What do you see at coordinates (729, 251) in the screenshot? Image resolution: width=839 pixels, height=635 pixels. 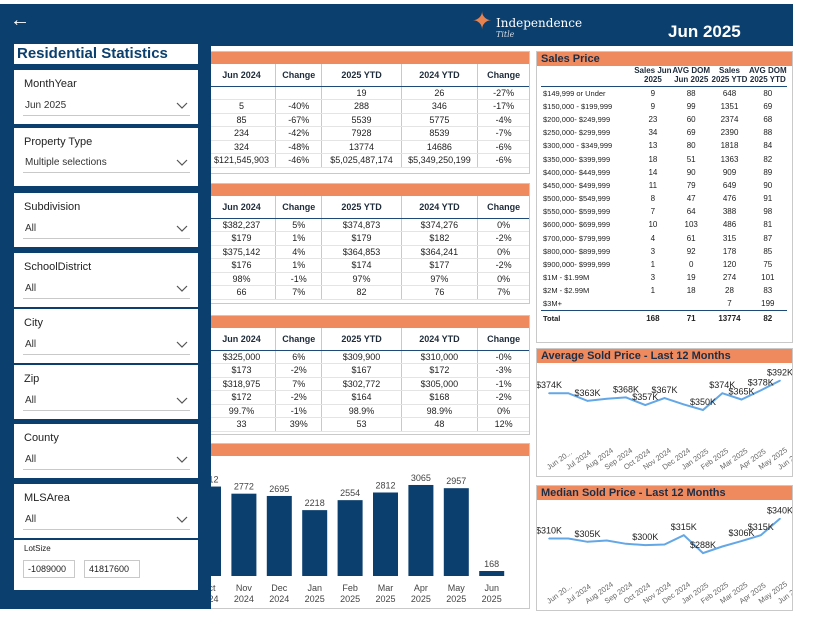 I see `table-cell: 178` at bounding box center [729, 251].